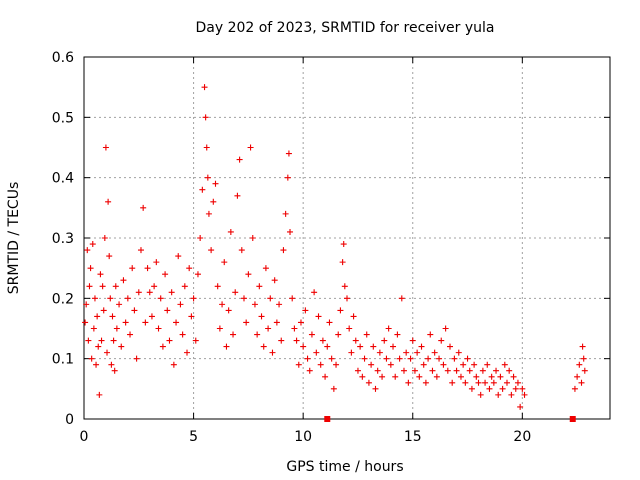 The height and width of the screenshot is (480, 640). Describe the element at coordinates (413, 437) in the screenshot. I see `x-tick-label: 15` at that location.